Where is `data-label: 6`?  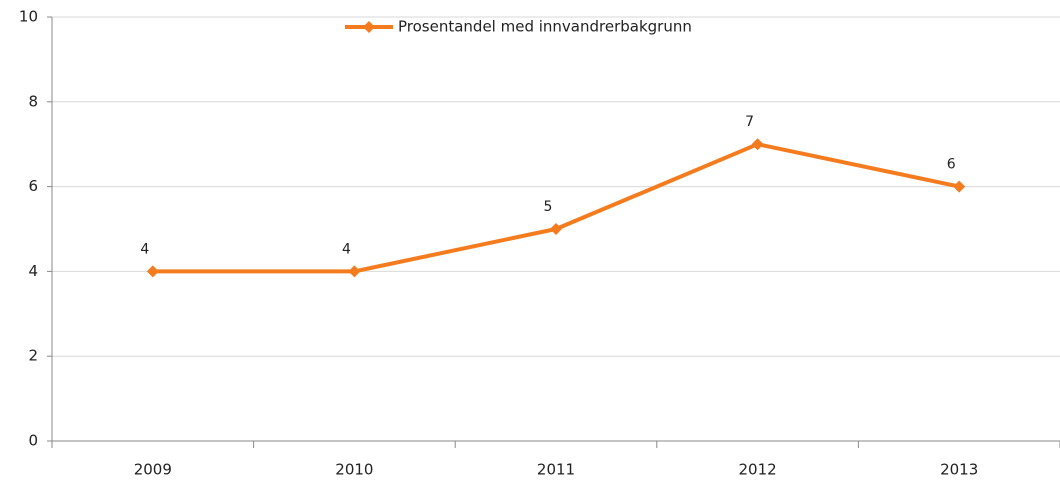
data-label: 6 is located at coordinates (951, 165).